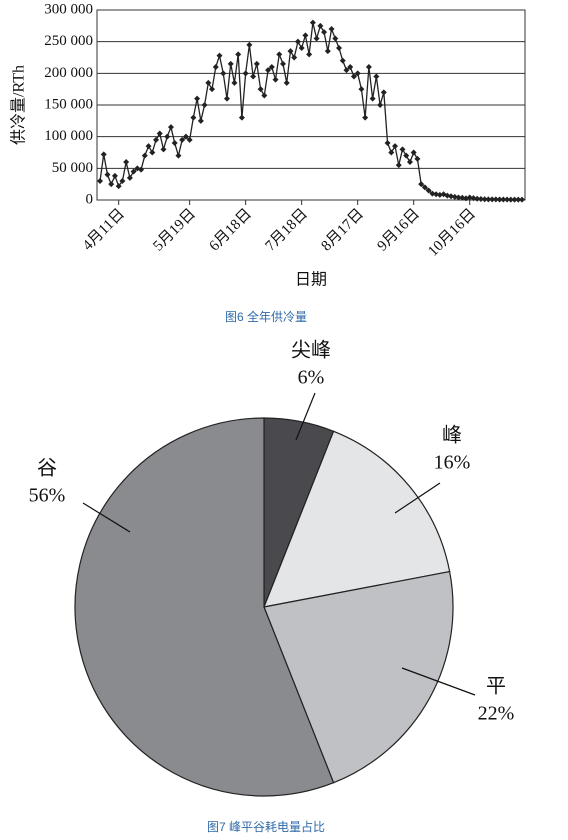 The width and height of the screenshot is (568, 840). Describe the element at coordinates (305, 416) in the screenshot. I see `leader-line` at that location.